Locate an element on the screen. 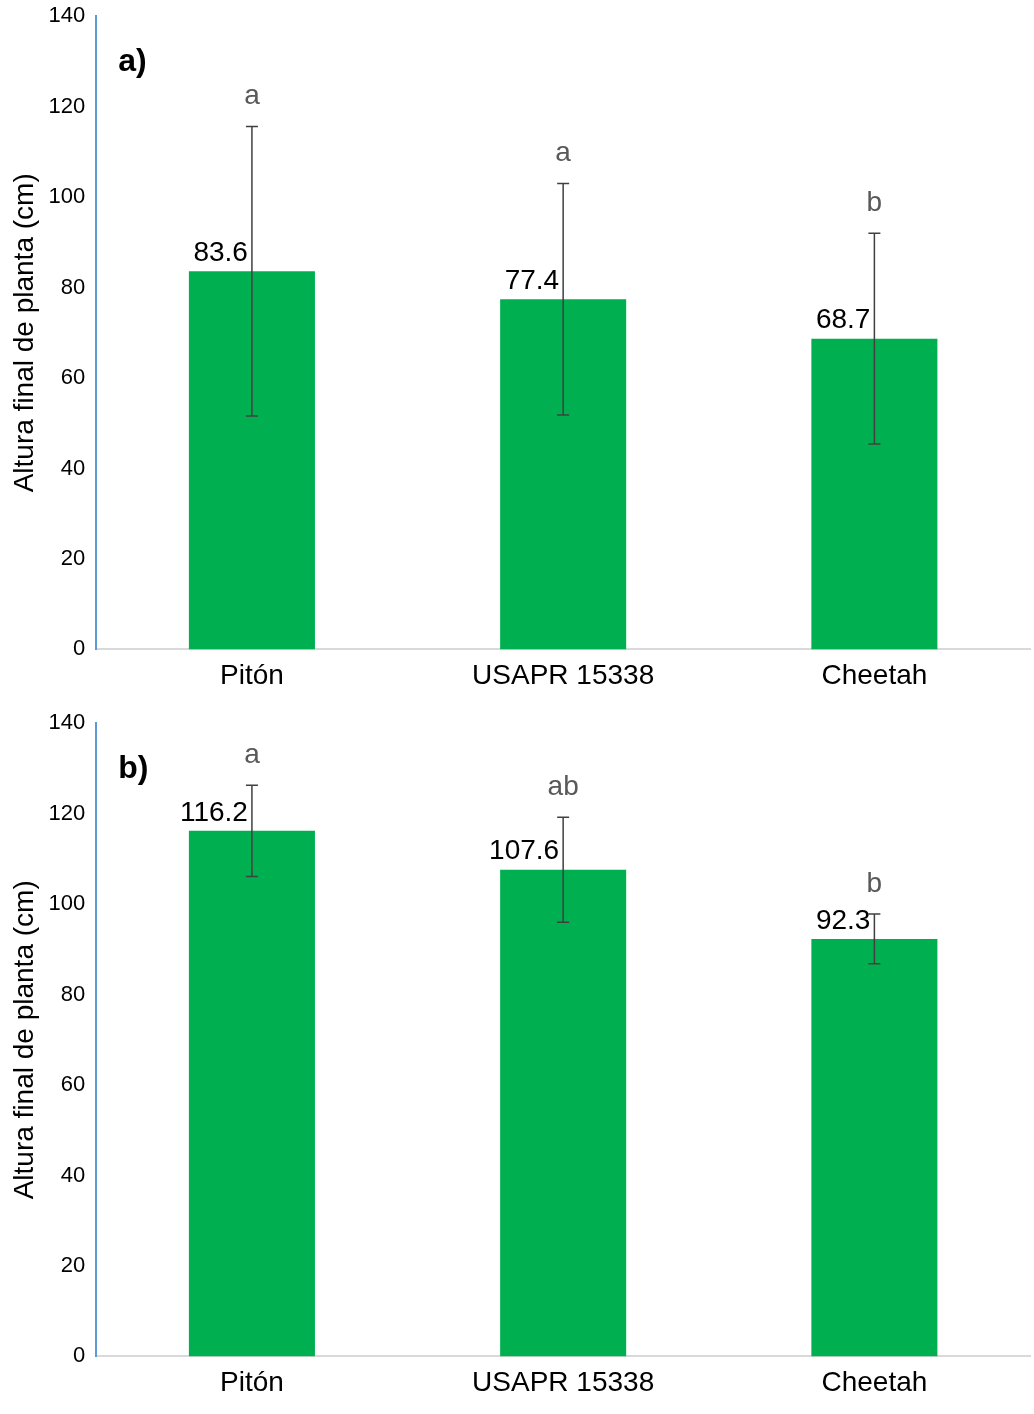  annotation: a) is located at coordinates (132, 60).